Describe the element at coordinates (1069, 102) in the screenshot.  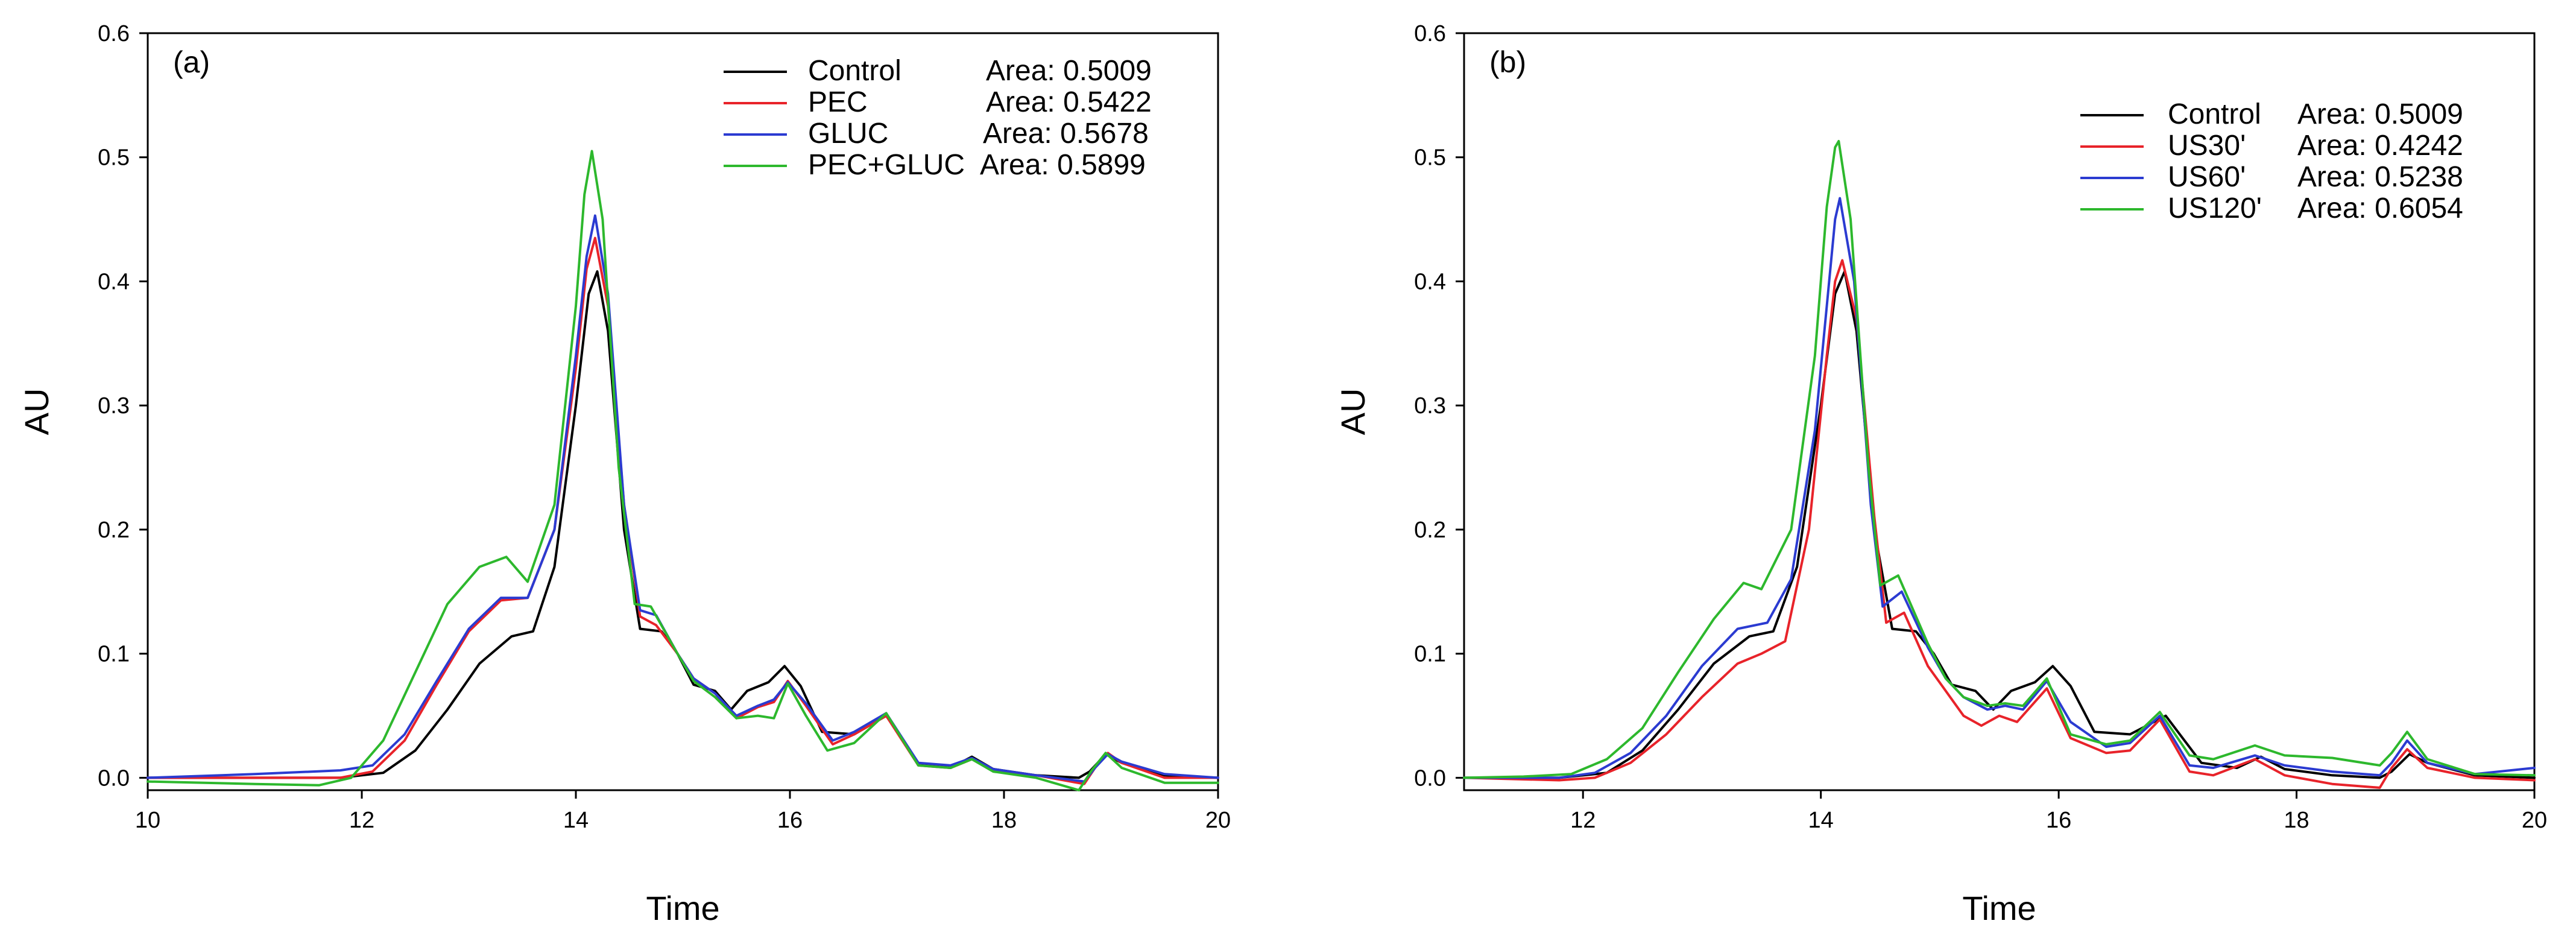
I see `legend-area-label: Area: 0.5422` at that location.